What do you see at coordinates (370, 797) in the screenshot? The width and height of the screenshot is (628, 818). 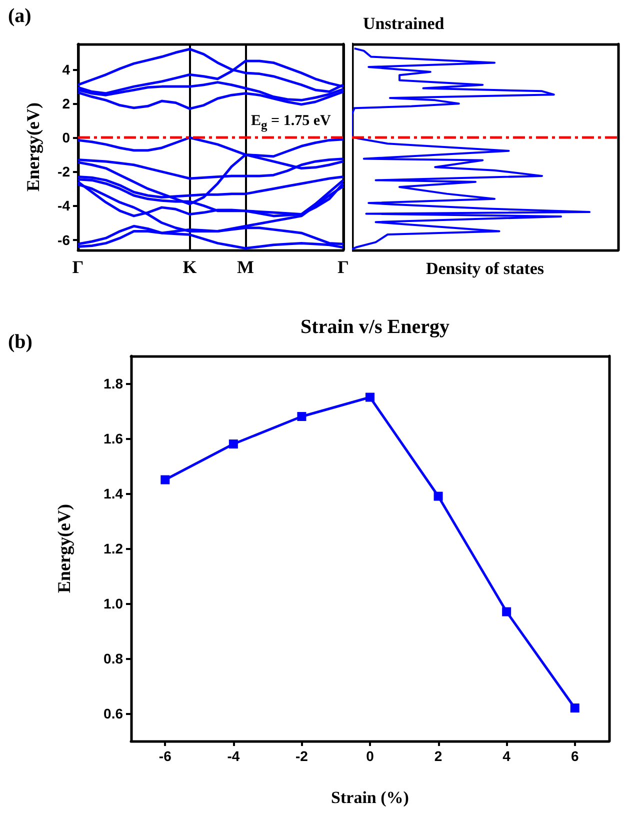 I see `x-axis-title: Strain (%)` at bounding box center [370, 797].